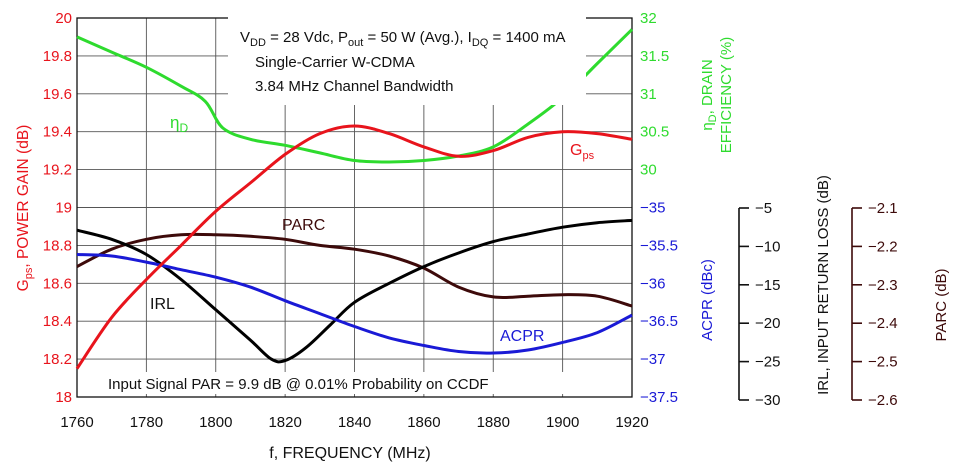  I want to click on left-axis-title-sub: ps, so click(29, 273).